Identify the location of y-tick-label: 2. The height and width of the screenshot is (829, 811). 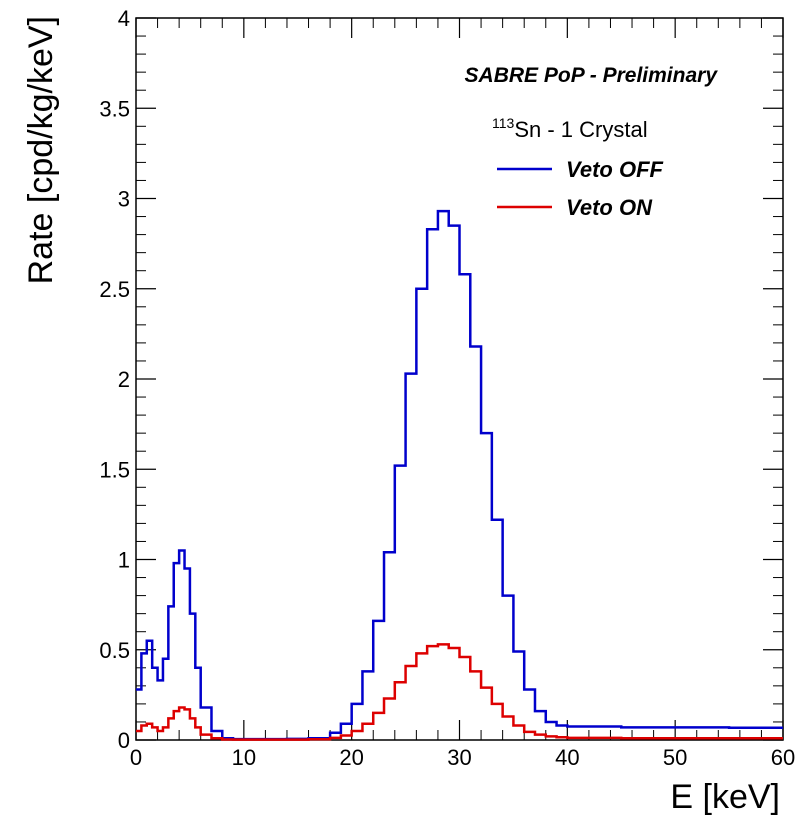
(124, 379).